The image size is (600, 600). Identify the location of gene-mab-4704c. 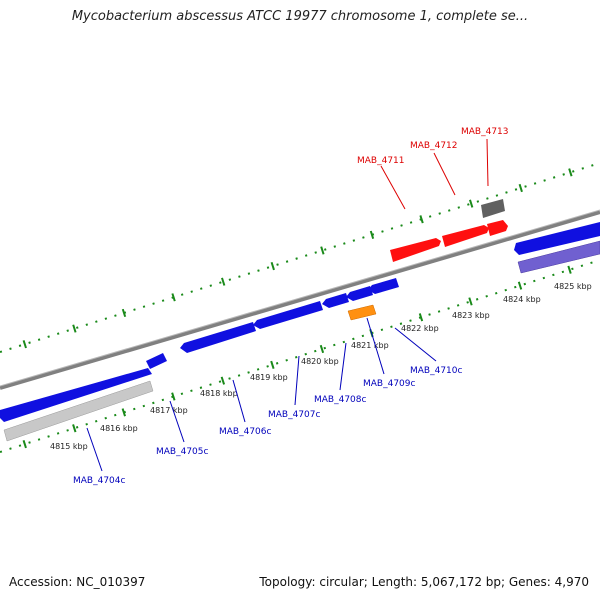
(76, 395).